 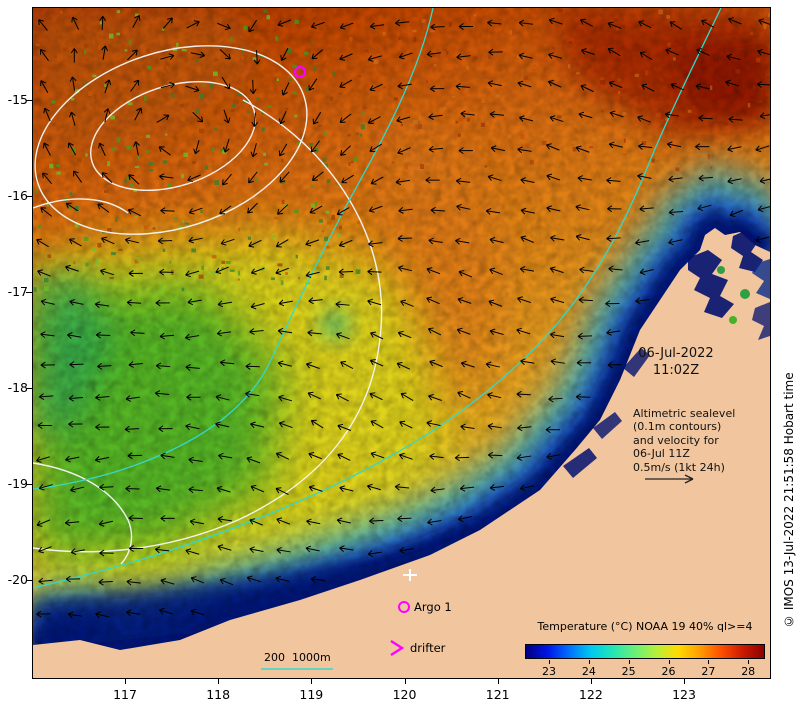 What do you see at coordinates (789, 500) in the screenshot?
I see `credit-text: © IMOS 13-Jul-2022 21:51:58 Hobart time` at bounding box center [789, 500].